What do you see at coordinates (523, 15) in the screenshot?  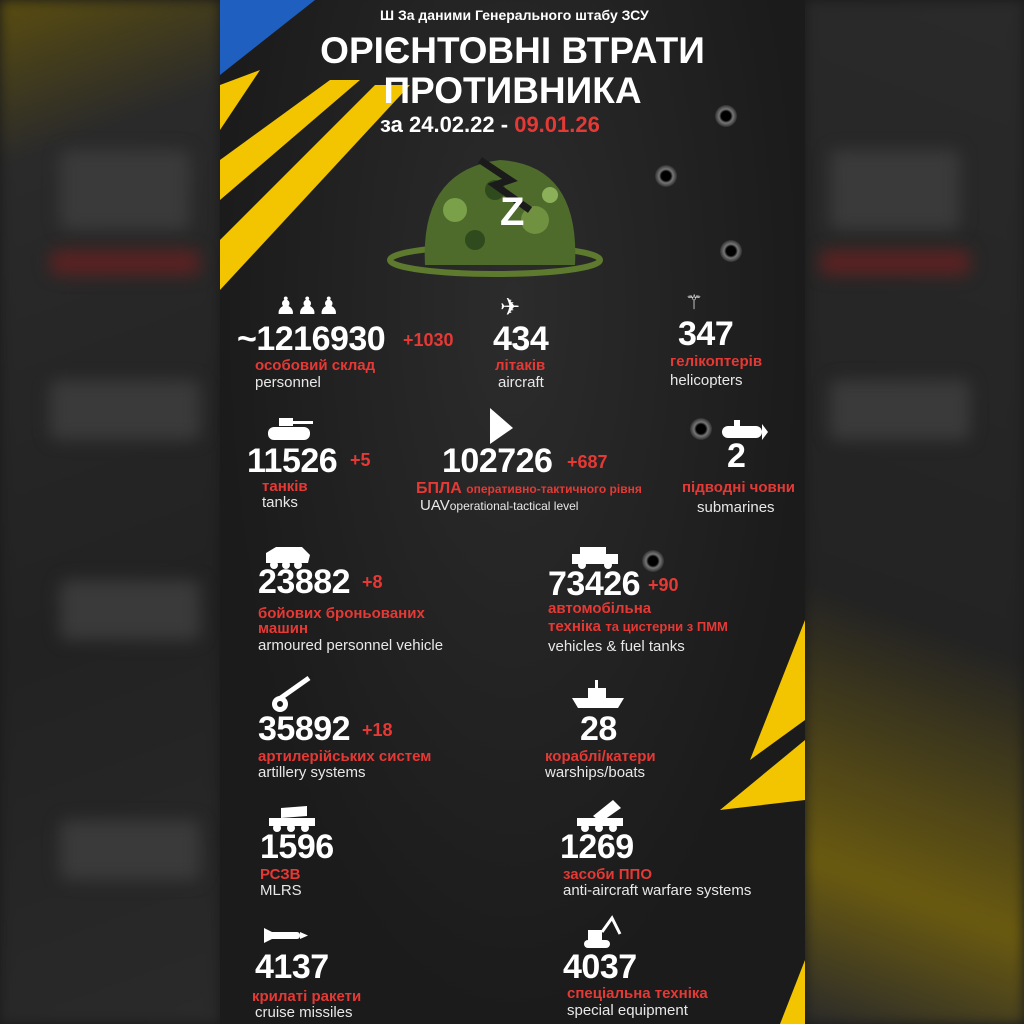 I see `source-text: За даними Генерального штабу ЗСУ` at bounding box center [523, 15].